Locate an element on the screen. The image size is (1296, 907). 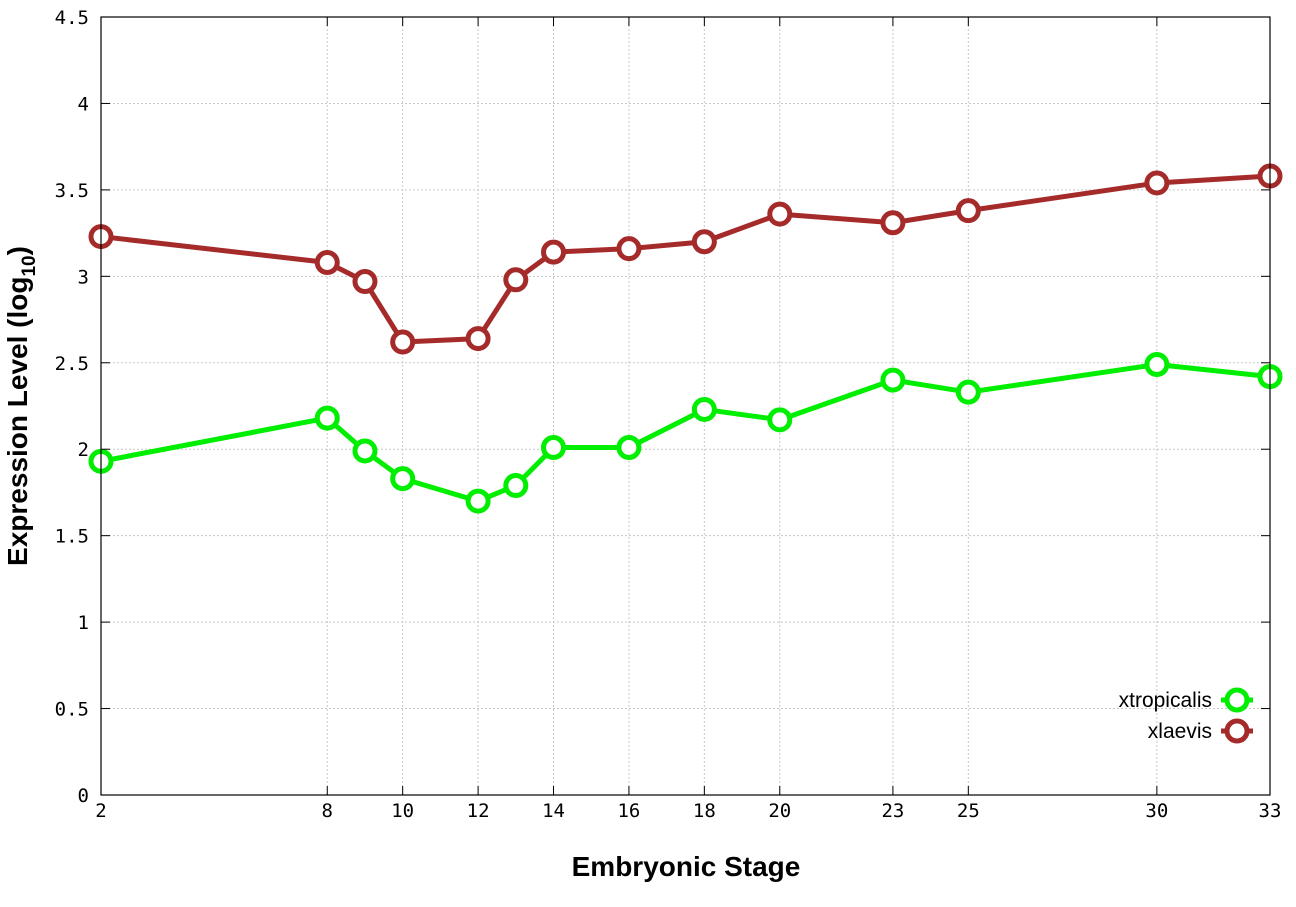
y-tick-label: 1.5 is located at coordinates (72, 537).